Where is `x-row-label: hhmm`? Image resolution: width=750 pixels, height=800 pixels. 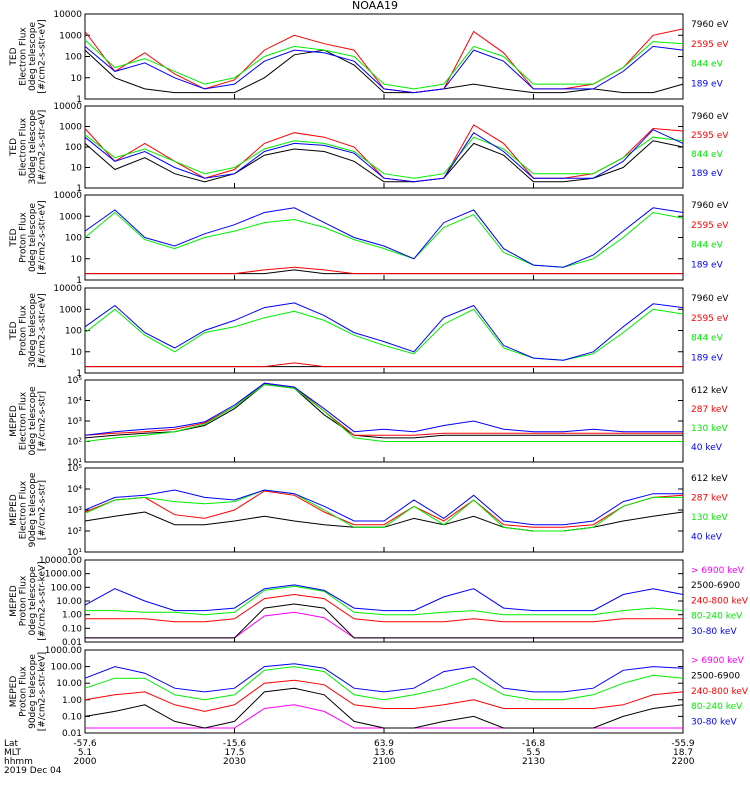 x-row-label: hhmm is located at coordinates (18, 762).